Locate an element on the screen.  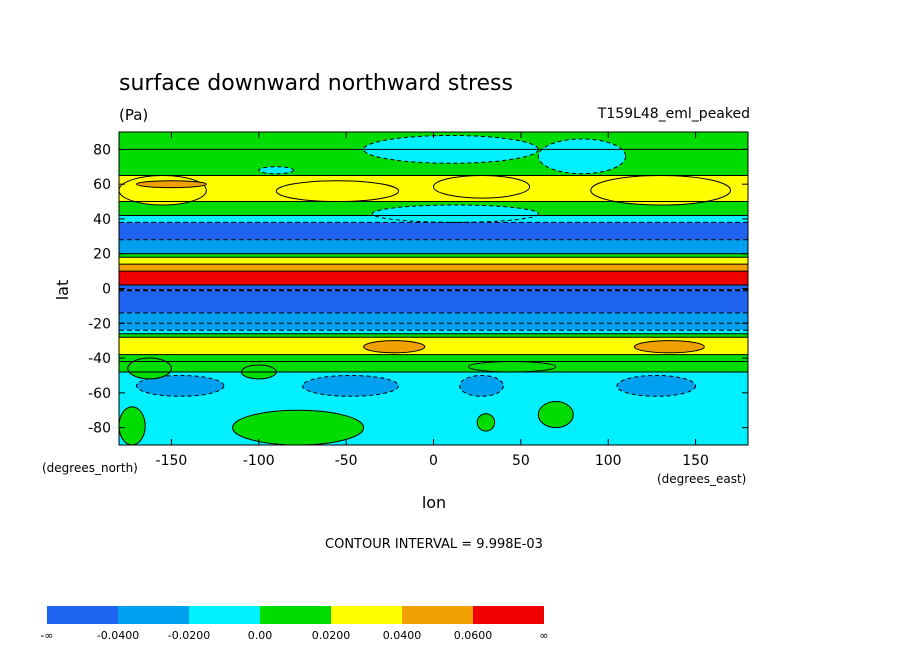
y-tick-label: -20 is located at coordinates (99, 324).